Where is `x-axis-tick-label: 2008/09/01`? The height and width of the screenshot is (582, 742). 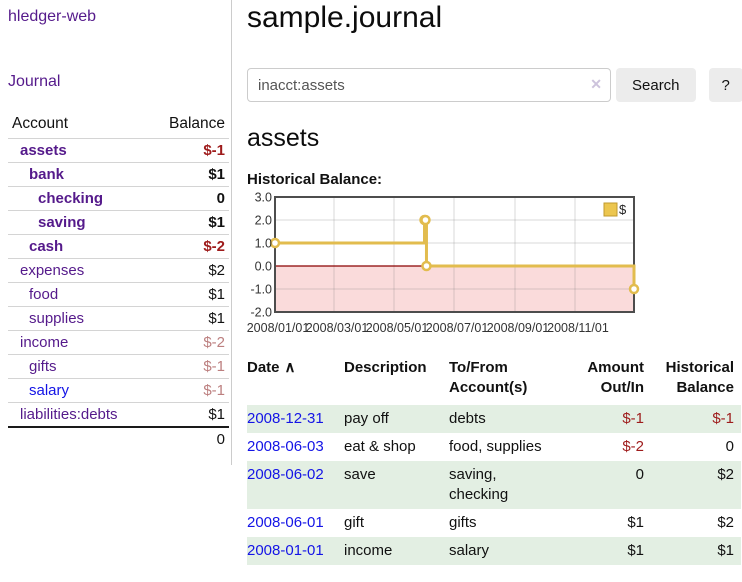
x-axis-tick-label: 2008/09/01 is located at coordinates (518, 328).